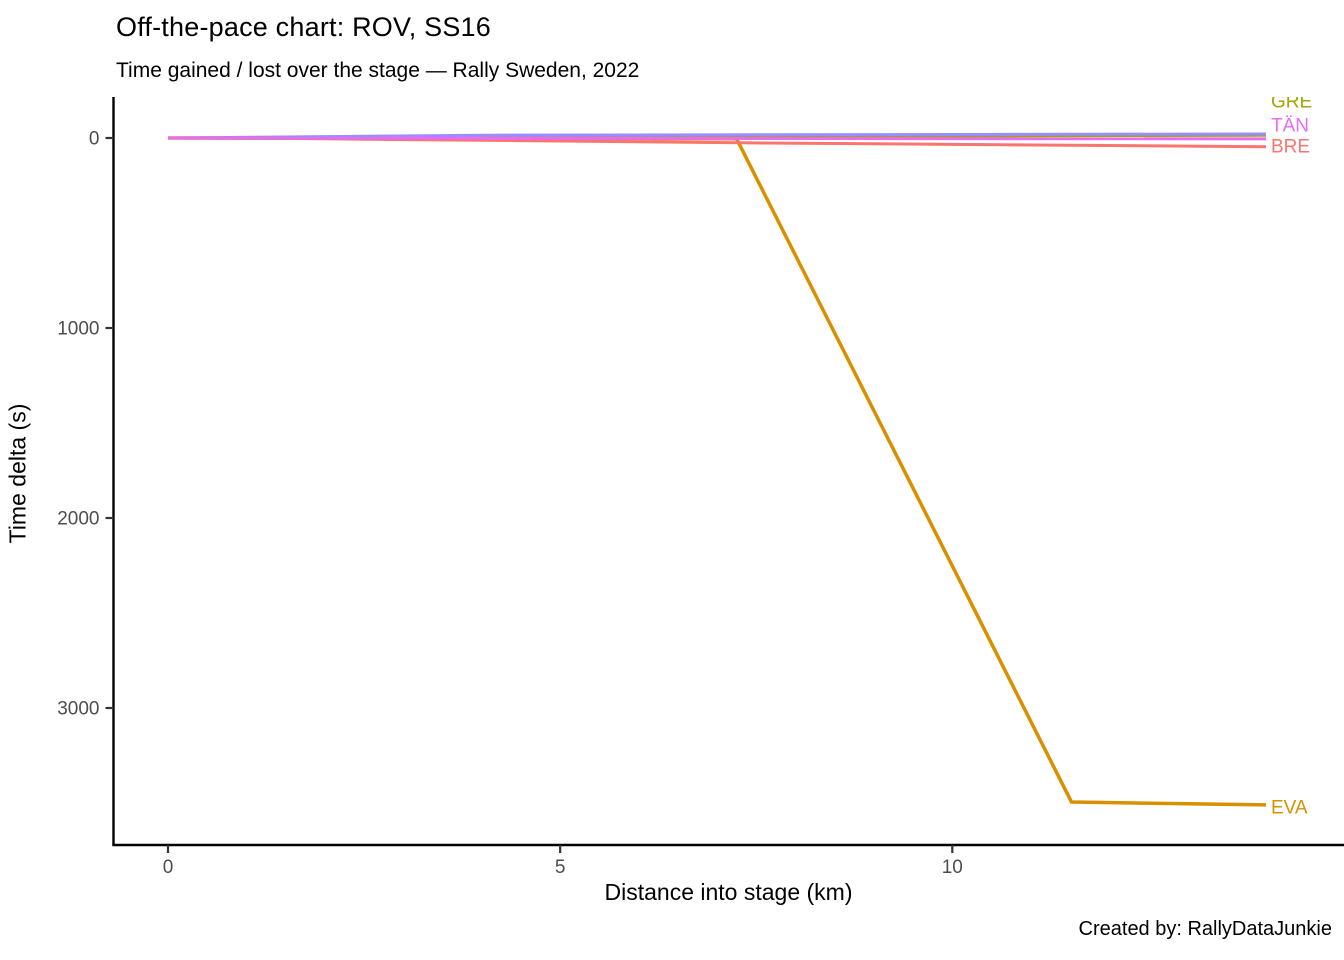 Image resolution: width=1344 pixels, height=960 pixels. Describe the element at coordinates (1289, 808) in the screenshot. I see `series-label-EVA: EVA` at that location.